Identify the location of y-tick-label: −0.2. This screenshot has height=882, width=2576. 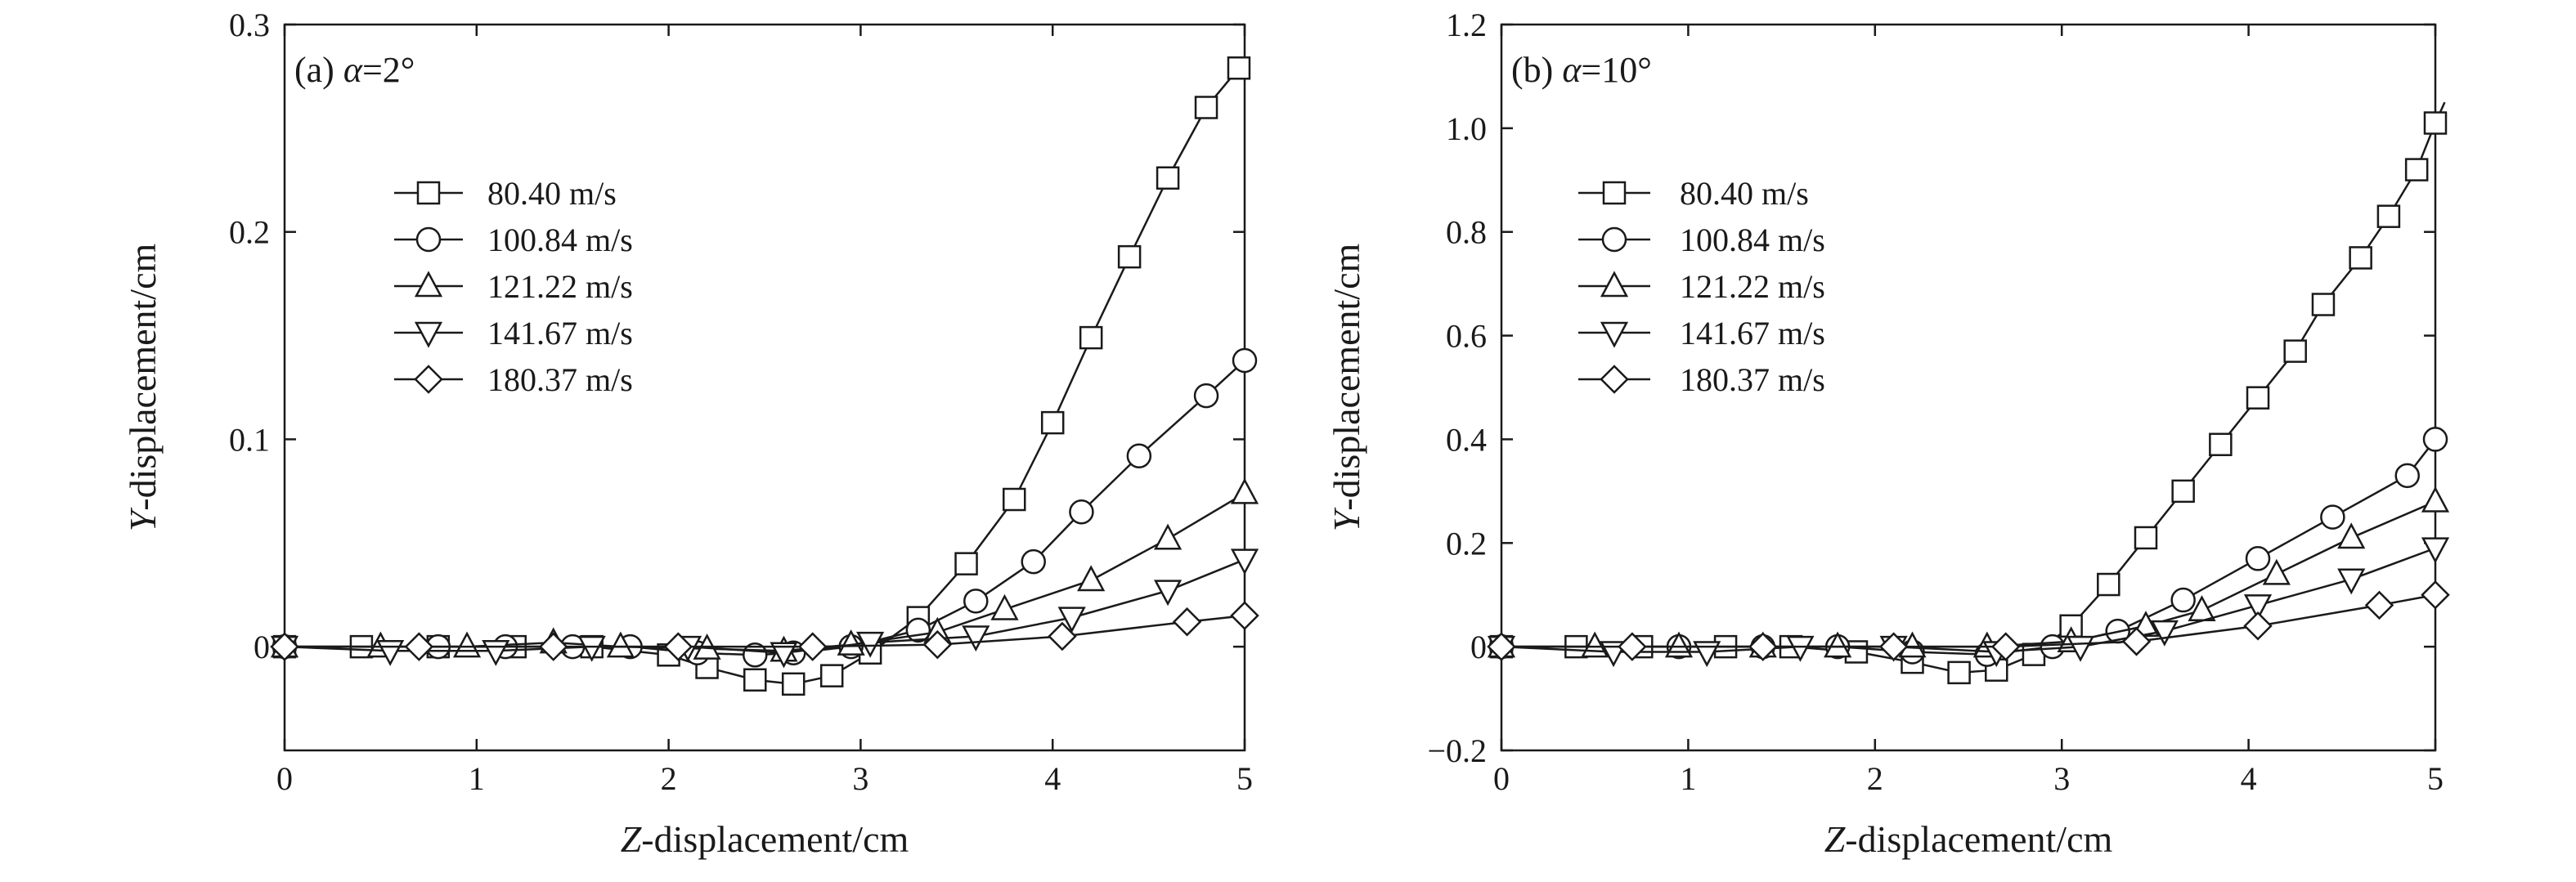
(1457, 750).